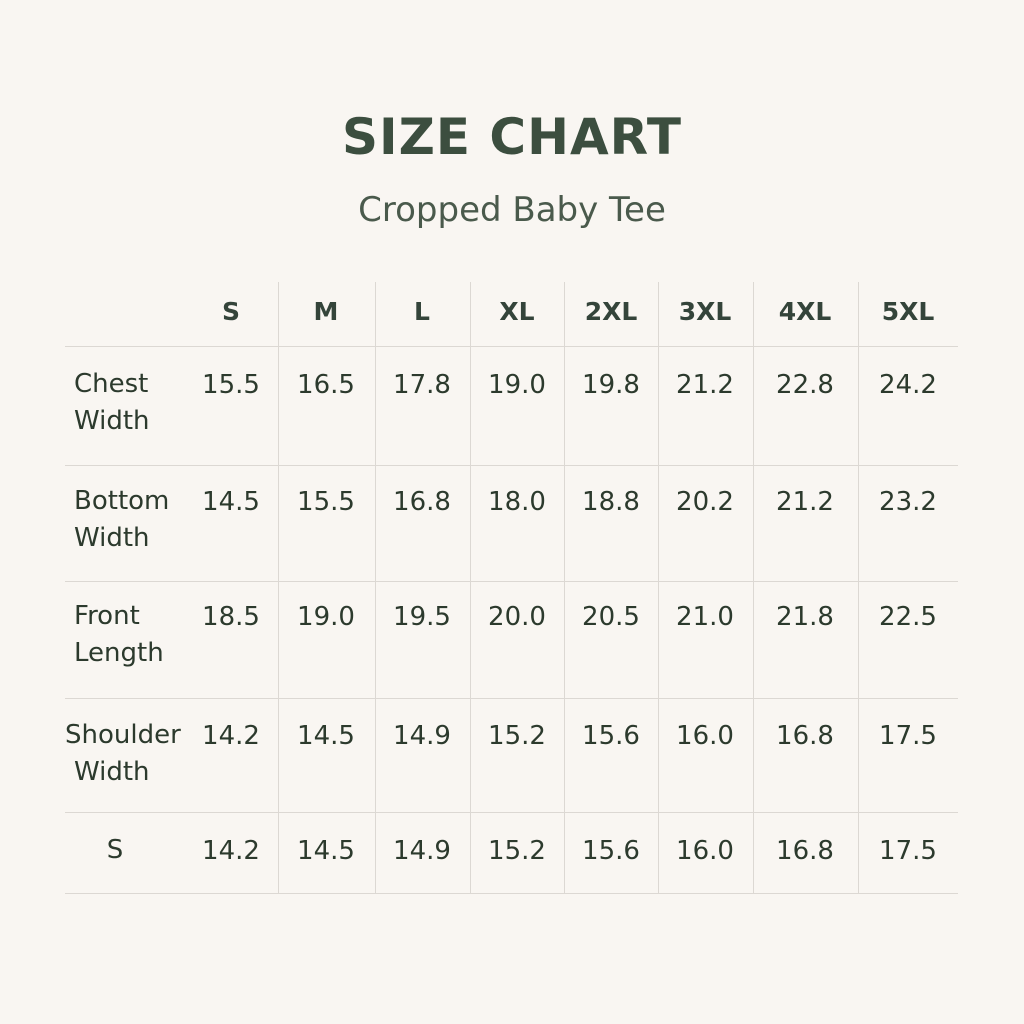 This screenshot has height=1024, width=1024. Describe the element at coordinates (705, 502) in the screenshot. I see `table-cell: 20.2` at that location.